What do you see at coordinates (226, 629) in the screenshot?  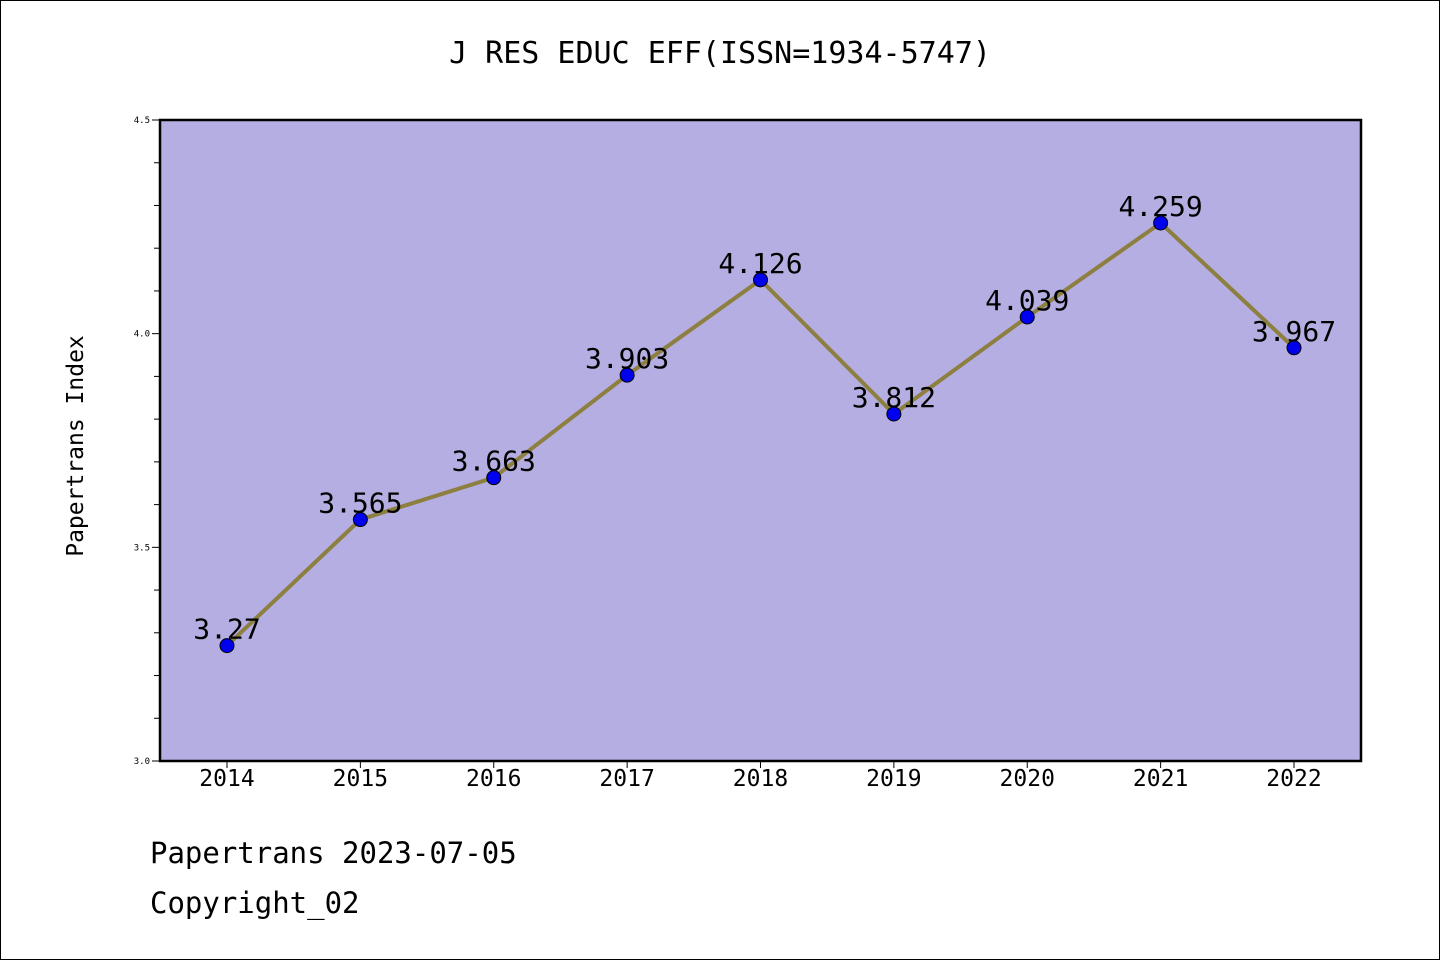 I see `data-label: 3.27` at bounding box center [226, 629].